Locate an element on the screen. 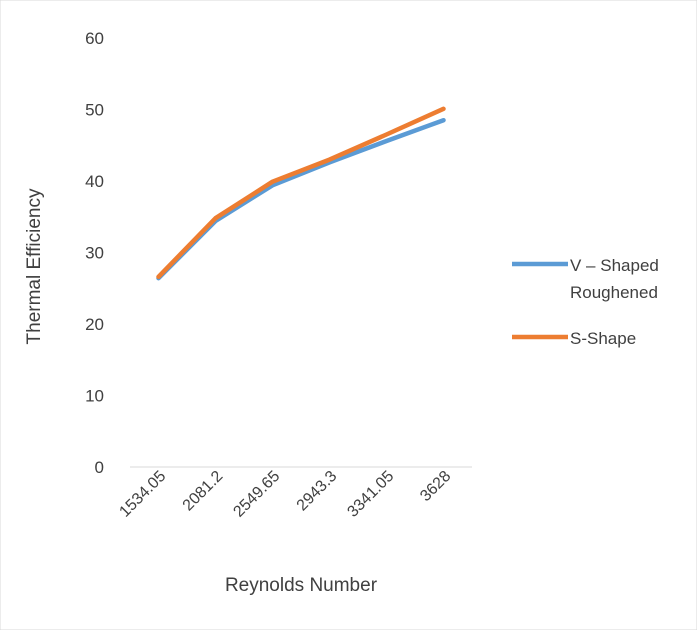 The height and width of the screenshot is (635, 697). legend-label-1: S-Shape is located at coordinates (603, 338).